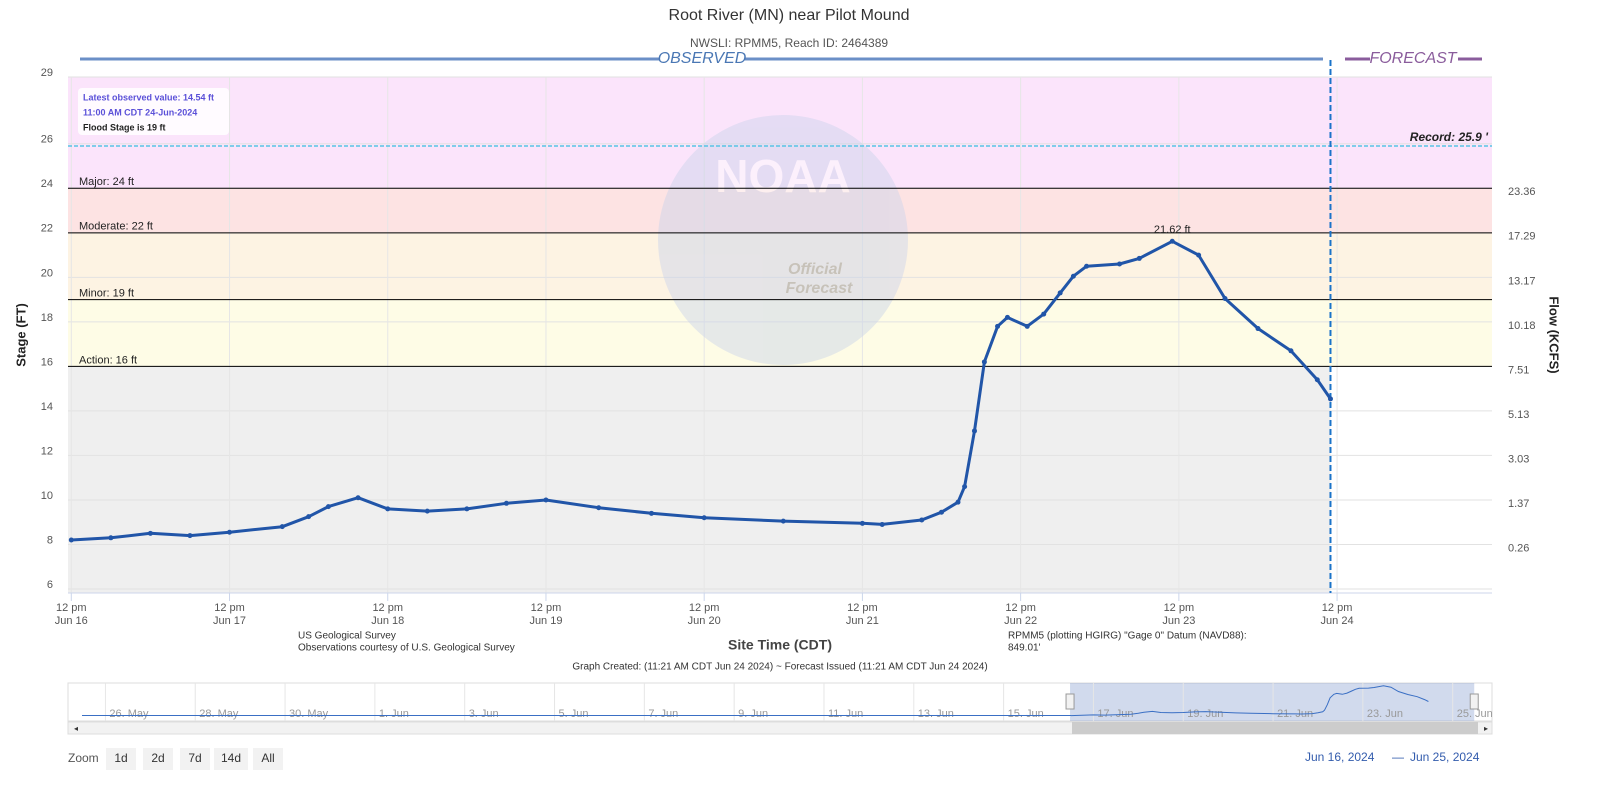 The image size is (1600, 805). I want to click on x-tick-sublabel: Jun 24, so click(1337, 621).